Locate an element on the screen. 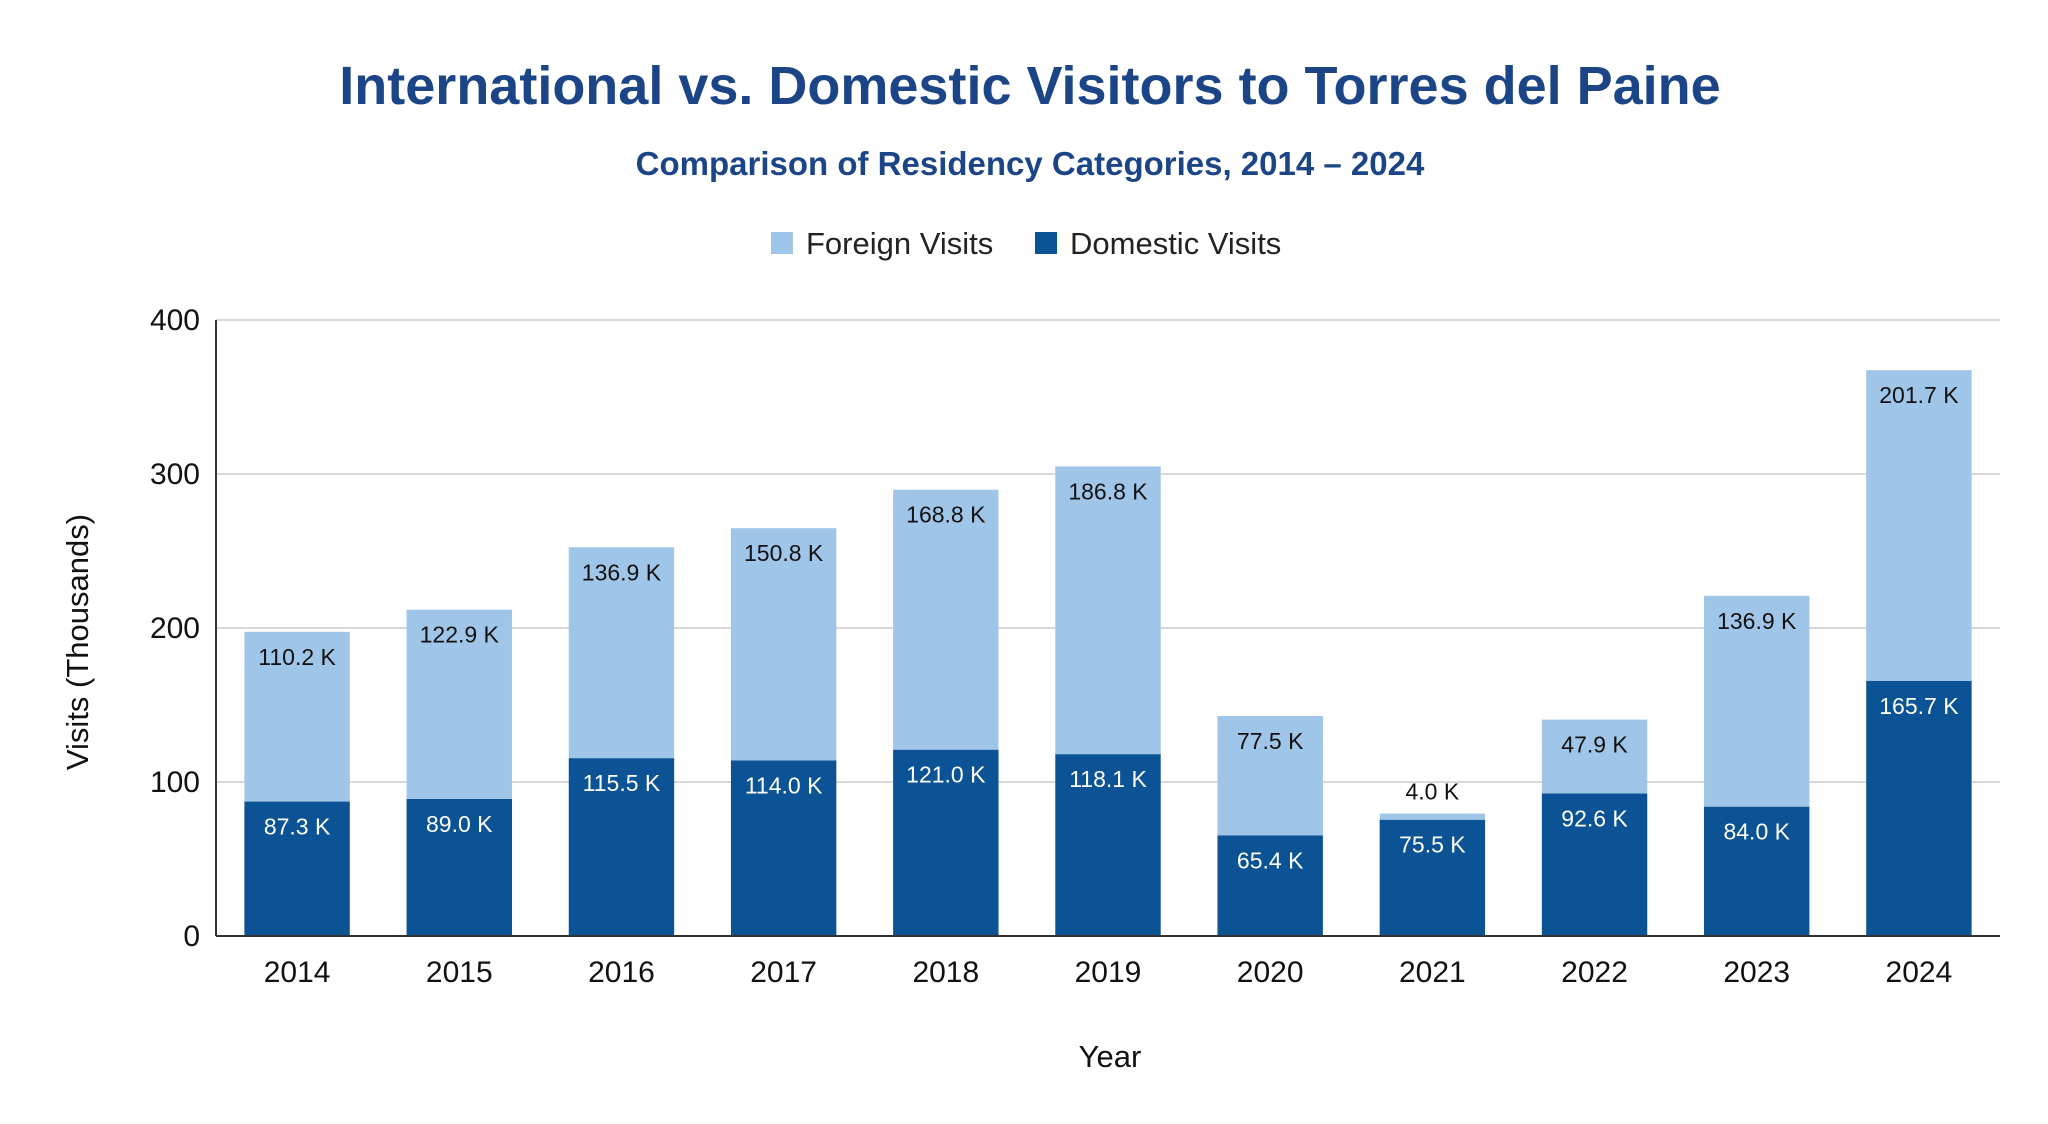  bar-domestic-visits-2017 is located at coordinates (783, 848).